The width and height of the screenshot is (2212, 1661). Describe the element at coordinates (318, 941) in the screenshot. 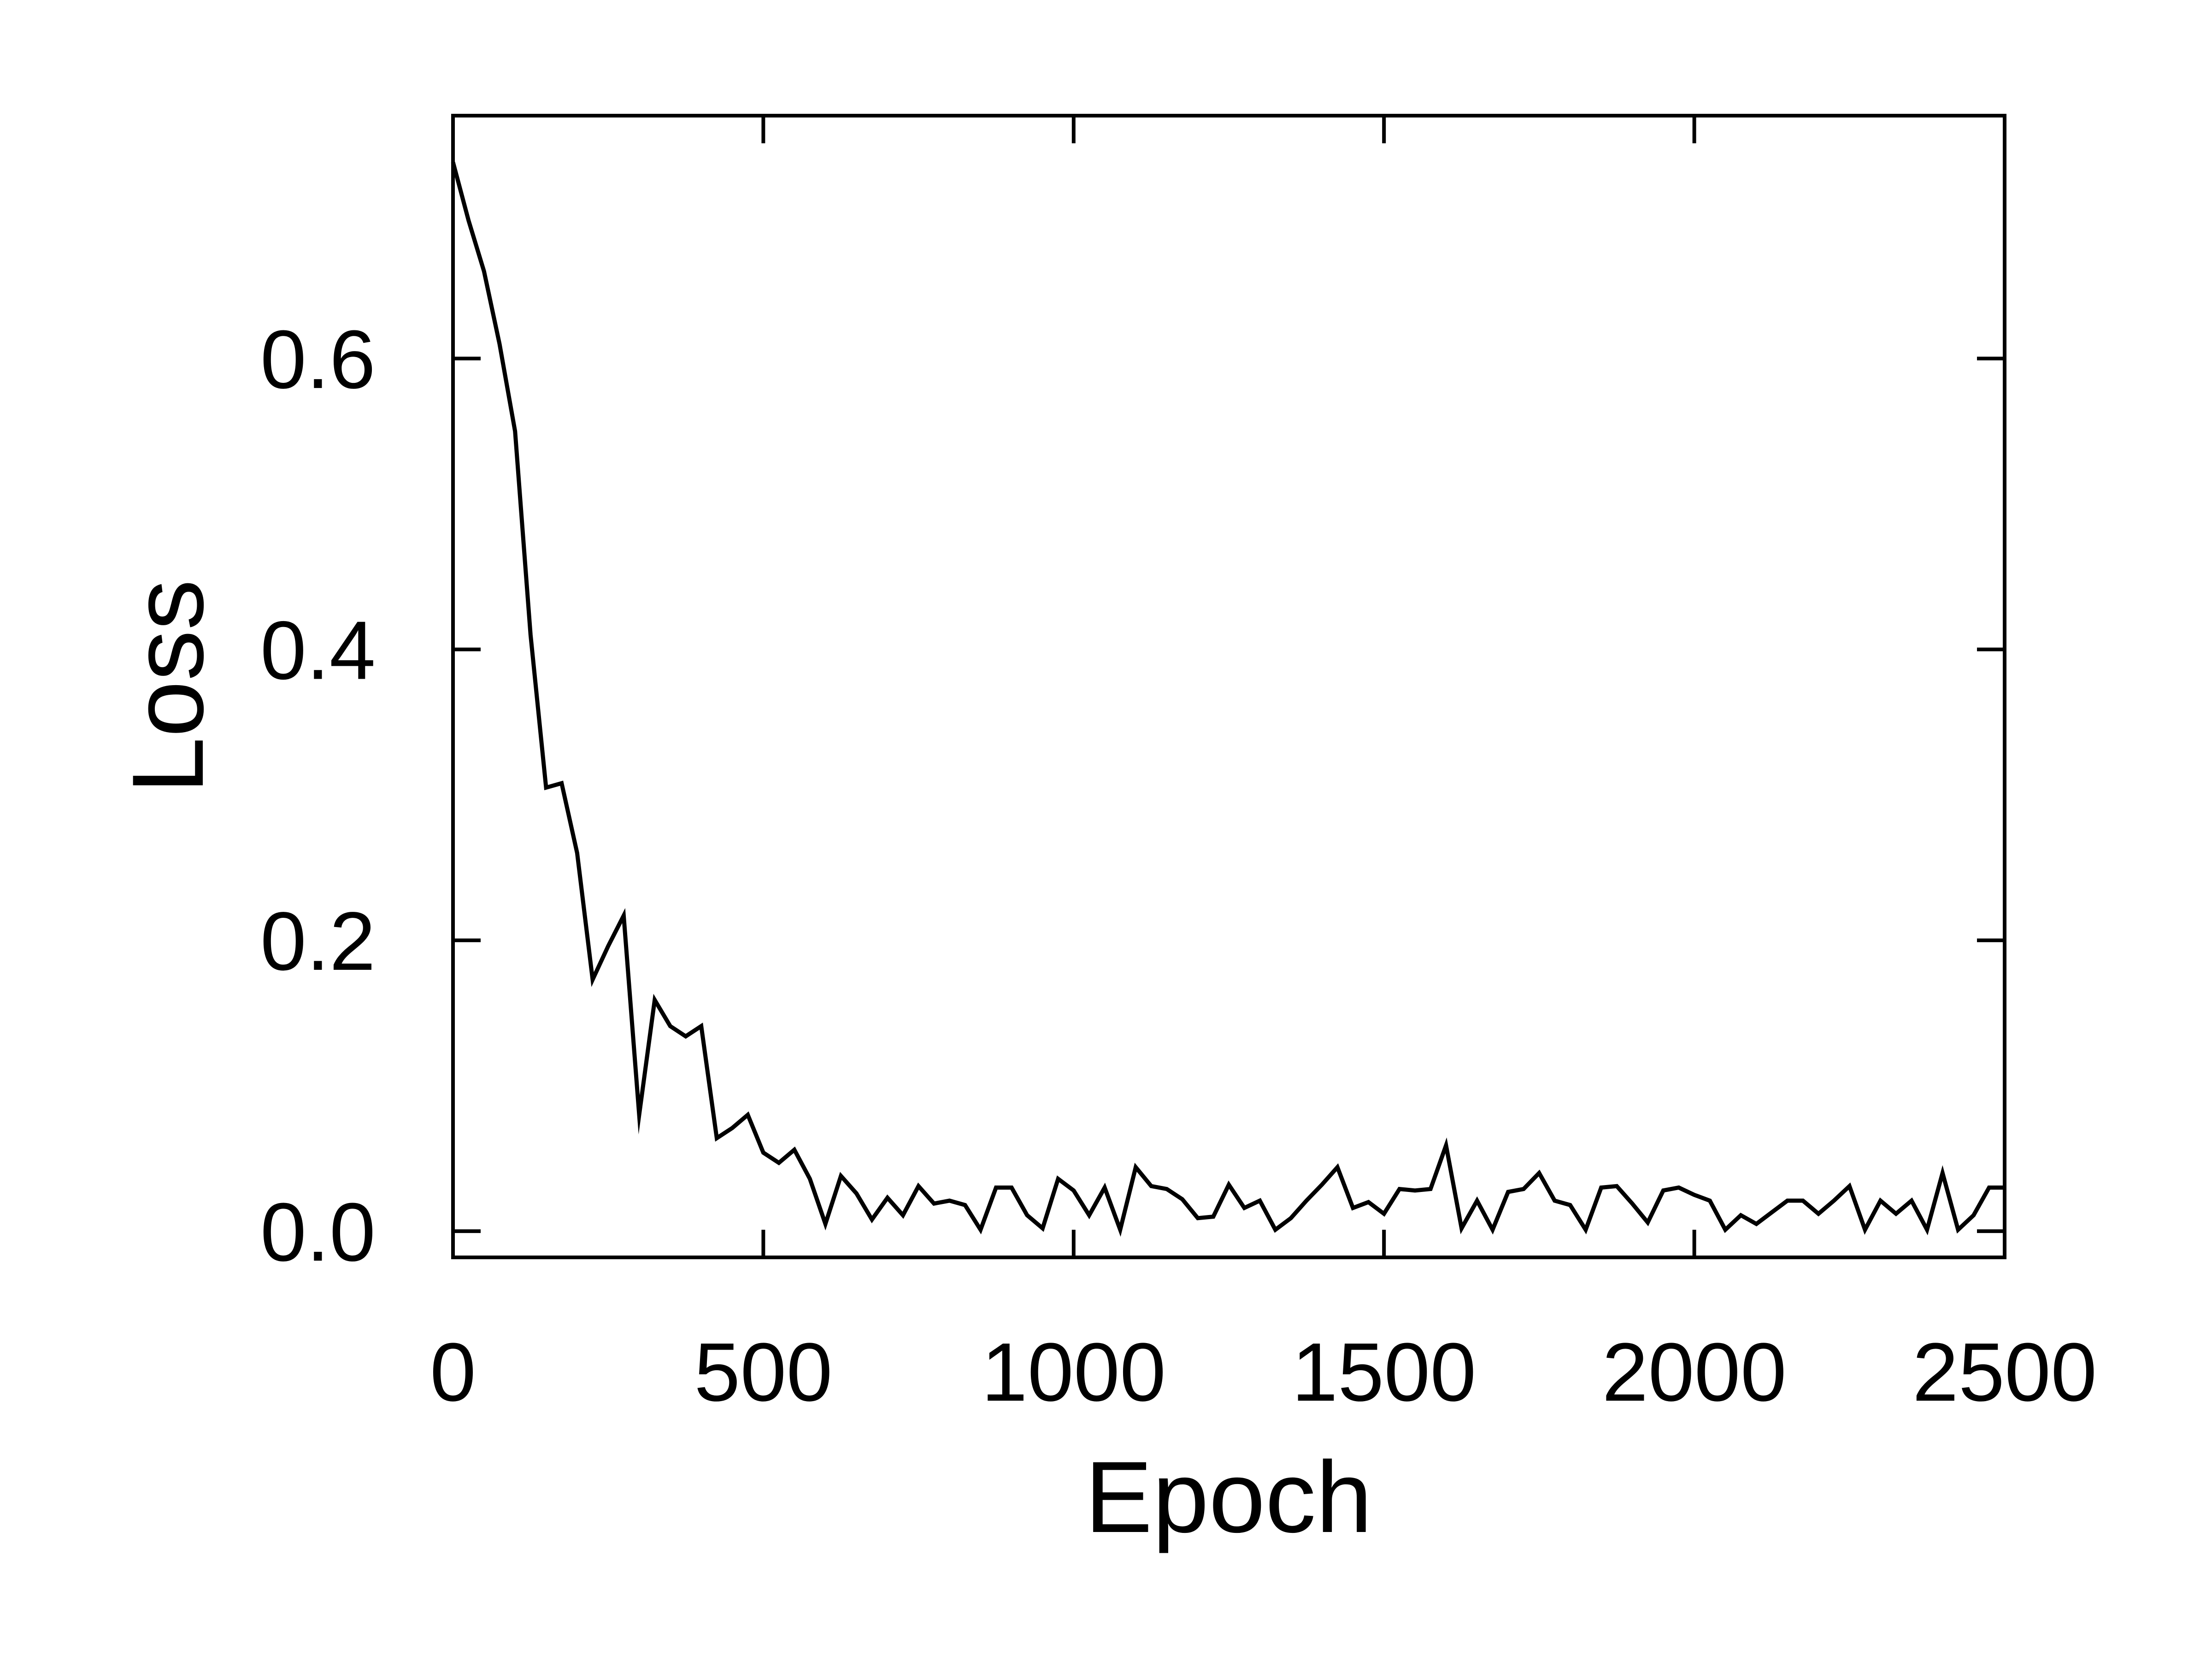

I see `y-tick-label: 0.2` at that location.